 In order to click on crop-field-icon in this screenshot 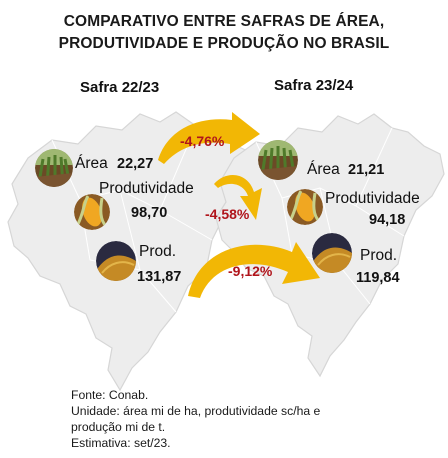, I will do `click(54, 168)`.